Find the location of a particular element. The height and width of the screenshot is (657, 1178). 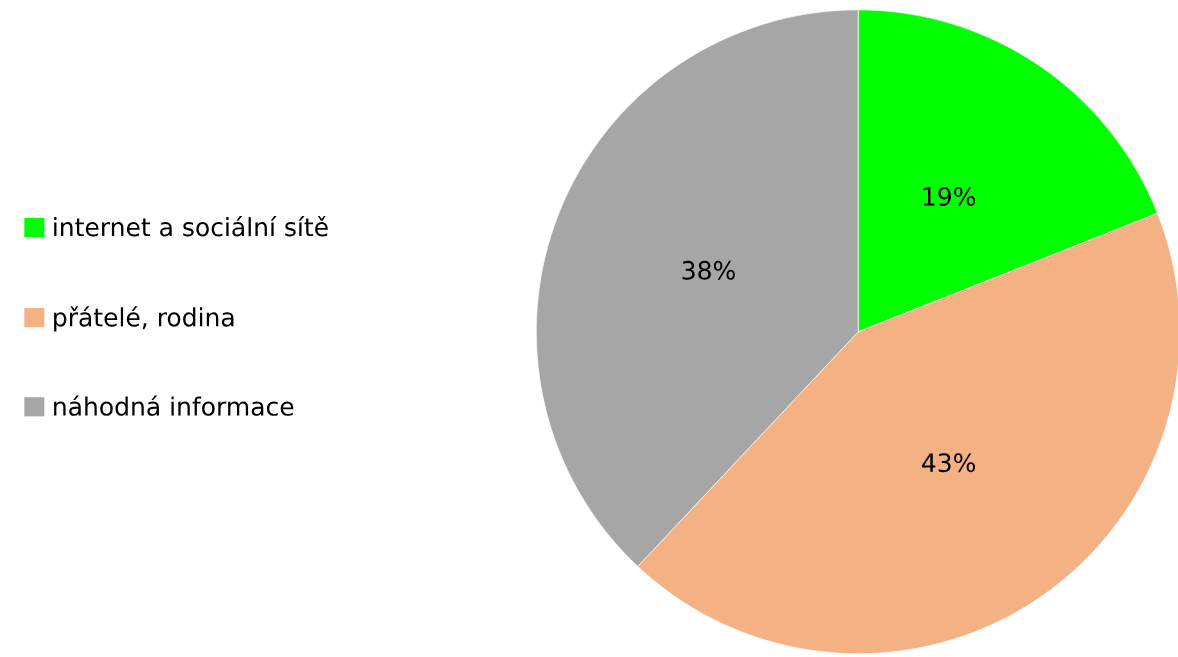

legend-label: internet a sociální sítě is located at coordinates (191, 226).